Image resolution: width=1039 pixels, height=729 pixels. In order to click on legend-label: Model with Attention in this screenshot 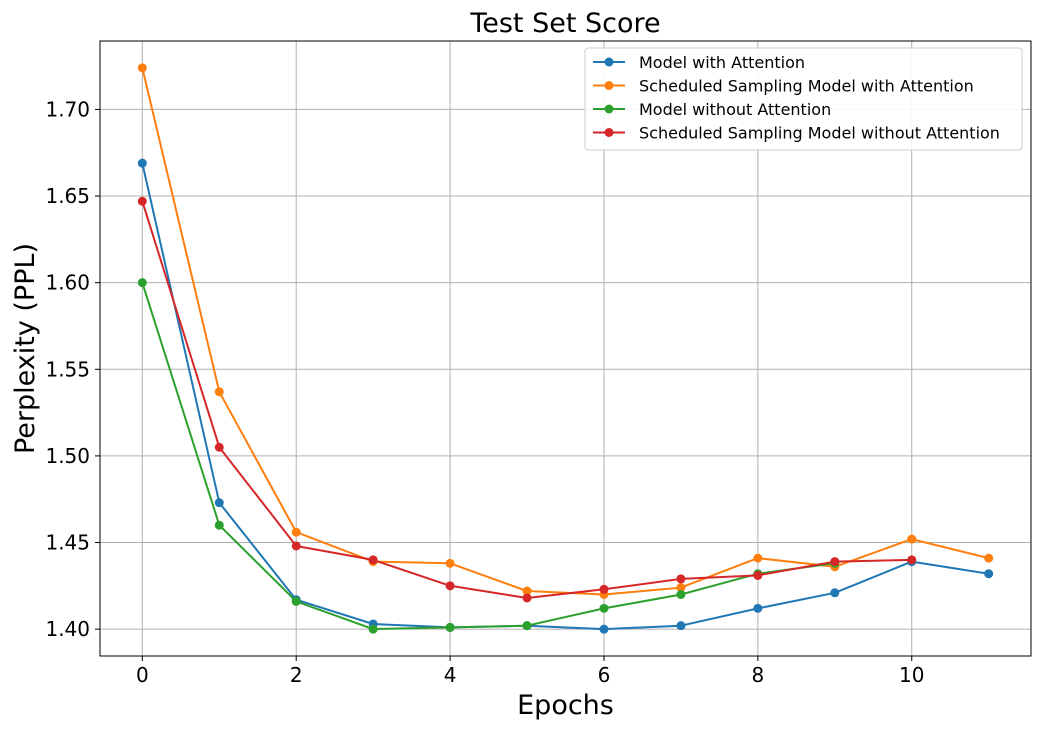, I will do `click(722, 62)`.